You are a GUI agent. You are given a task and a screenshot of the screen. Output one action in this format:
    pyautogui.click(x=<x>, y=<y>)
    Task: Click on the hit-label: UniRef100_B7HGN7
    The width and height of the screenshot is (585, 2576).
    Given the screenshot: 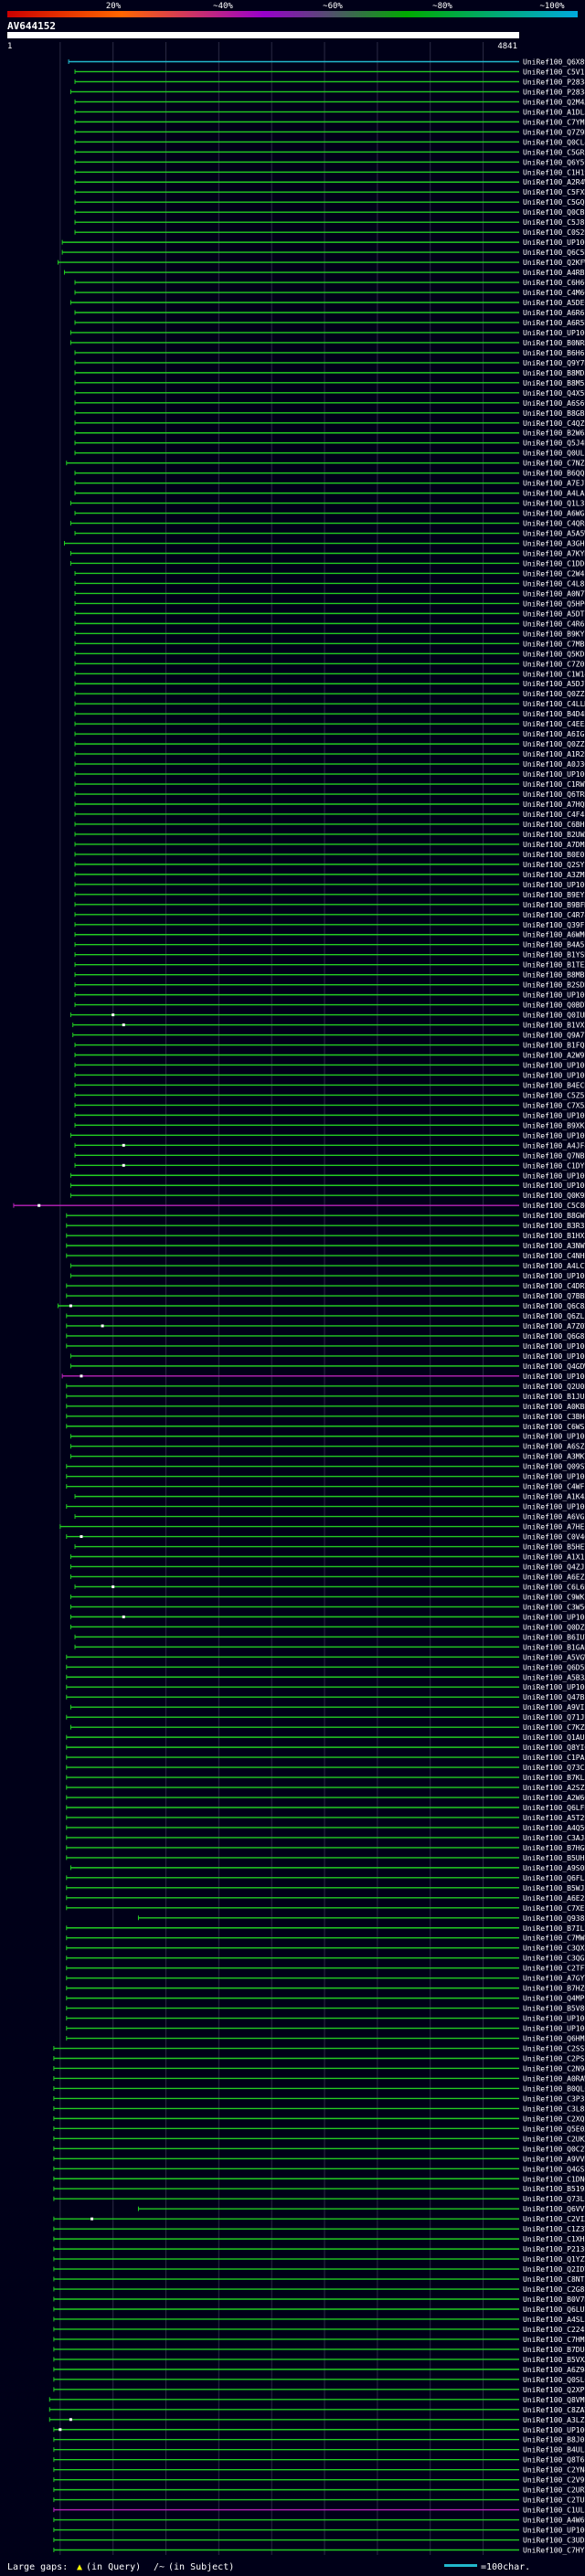 What is the action you would take?
    pyautogui.click(x=554, y=1848)
    